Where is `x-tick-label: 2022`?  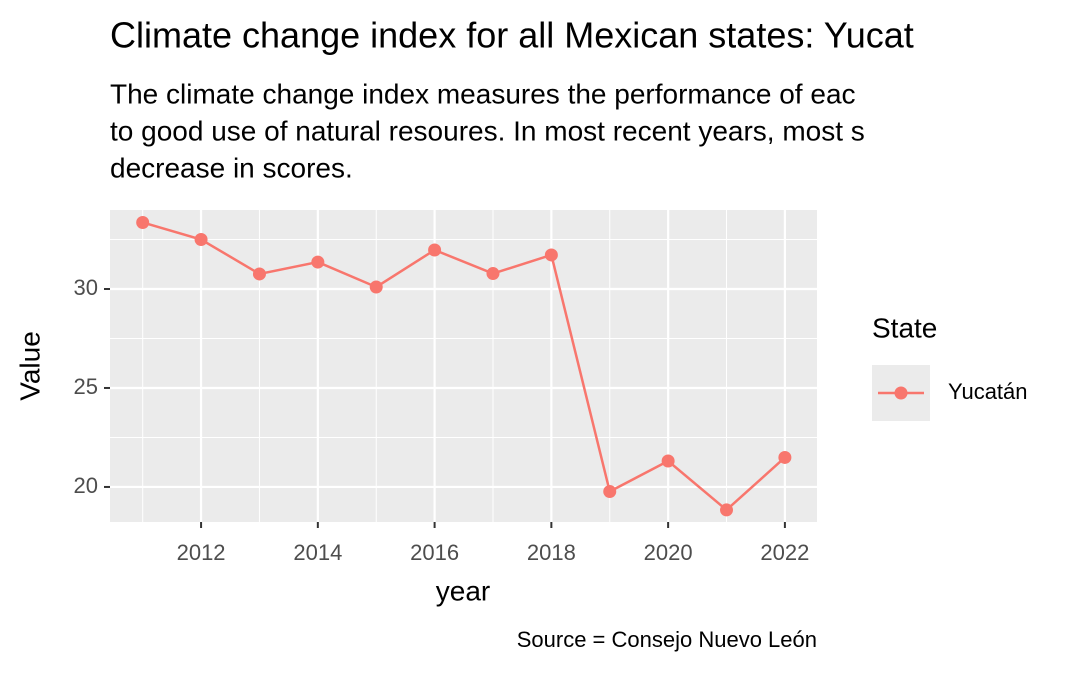 x-tick-label: 2022 is located at coordinates (784, 552).